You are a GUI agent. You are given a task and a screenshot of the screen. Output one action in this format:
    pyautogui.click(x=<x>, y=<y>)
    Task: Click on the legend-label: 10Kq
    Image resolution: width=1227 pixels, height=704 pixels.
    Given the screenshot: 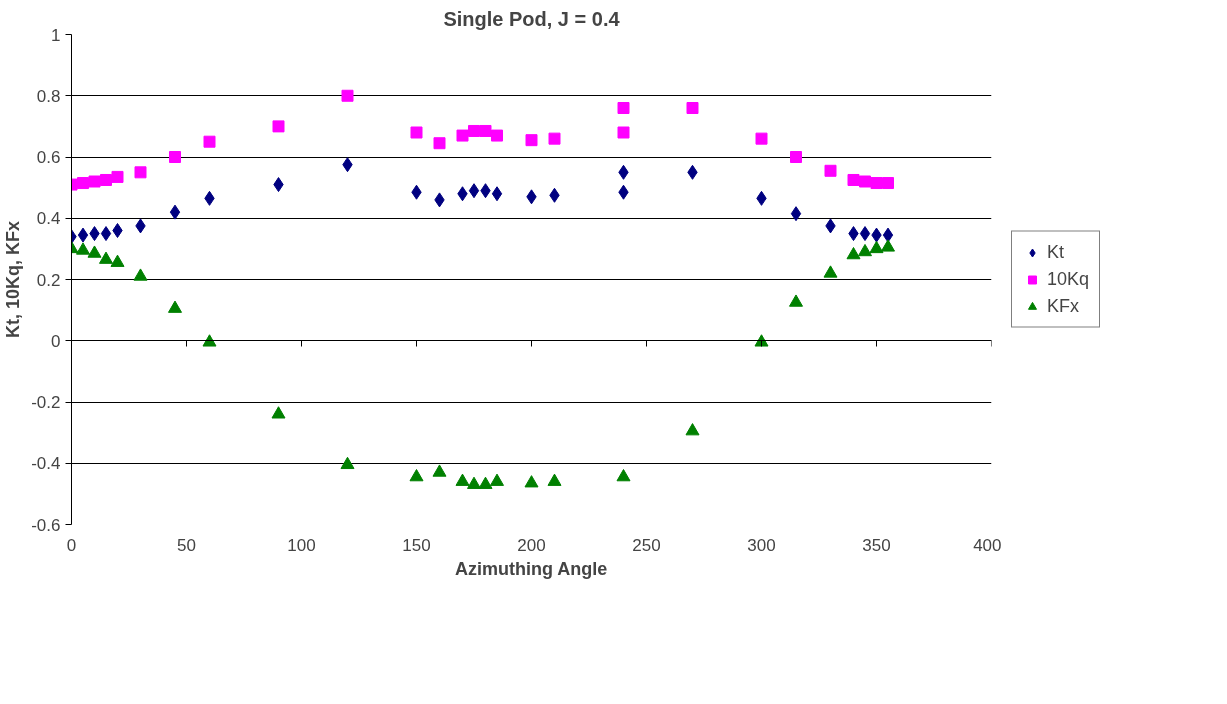 What is the action you would take?
    pyautogui.click(x=1068, y=279)
    